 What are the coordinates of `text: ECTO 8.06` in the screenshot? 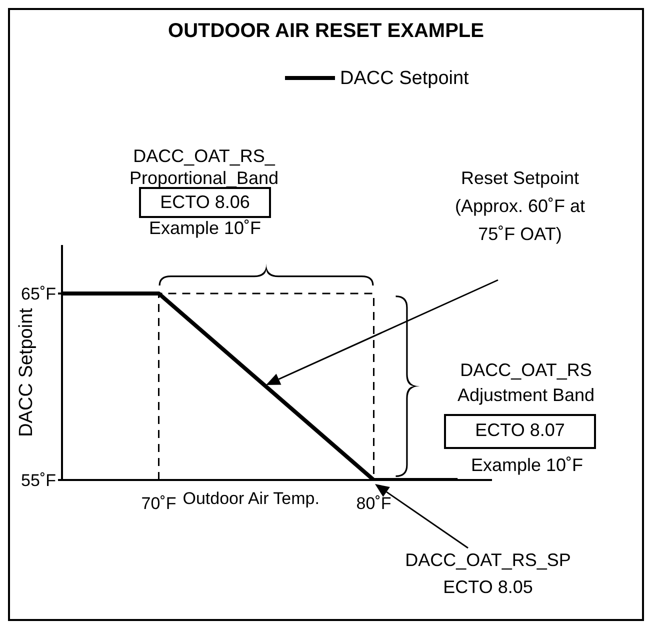 It's located at (205, 202).